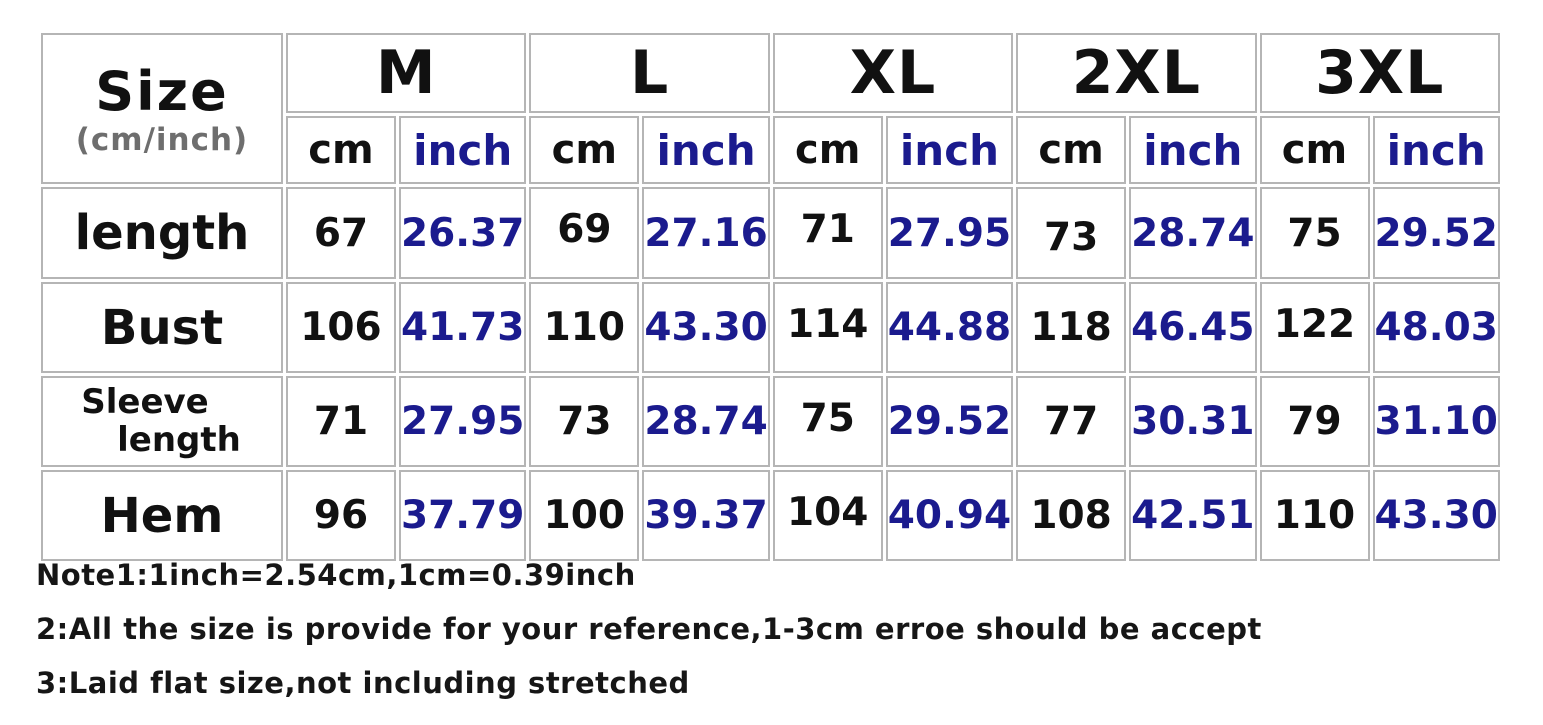 This screenshot has height=725, width=1543. Describe the element at coordinates (1136, 73) in the screenshot. I see `size-col-header-2xl: 2XL` at that location.